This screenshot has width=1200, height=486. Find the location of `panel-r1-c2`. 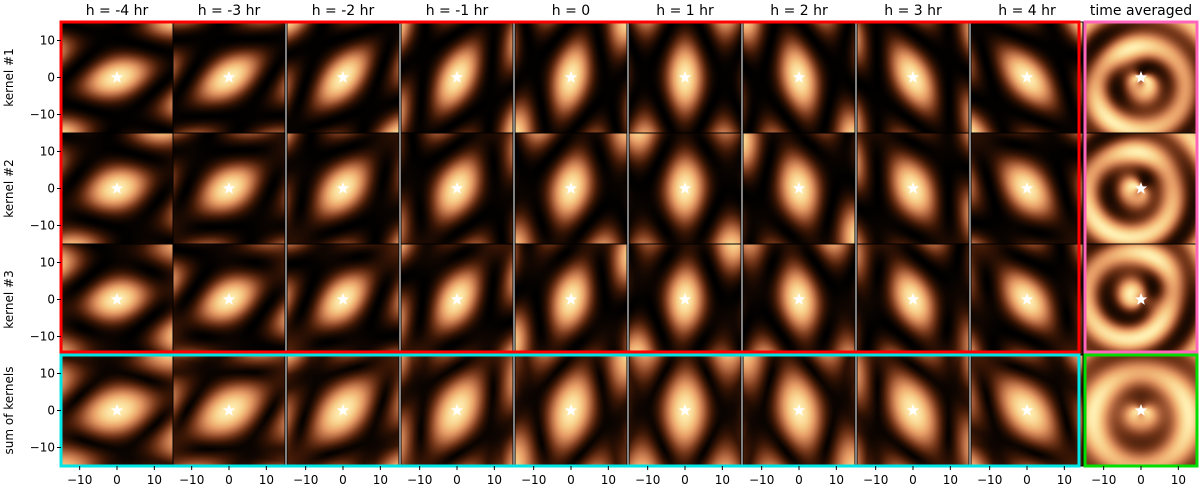

panel-r1-c2 is located at coordinates (229, 77).